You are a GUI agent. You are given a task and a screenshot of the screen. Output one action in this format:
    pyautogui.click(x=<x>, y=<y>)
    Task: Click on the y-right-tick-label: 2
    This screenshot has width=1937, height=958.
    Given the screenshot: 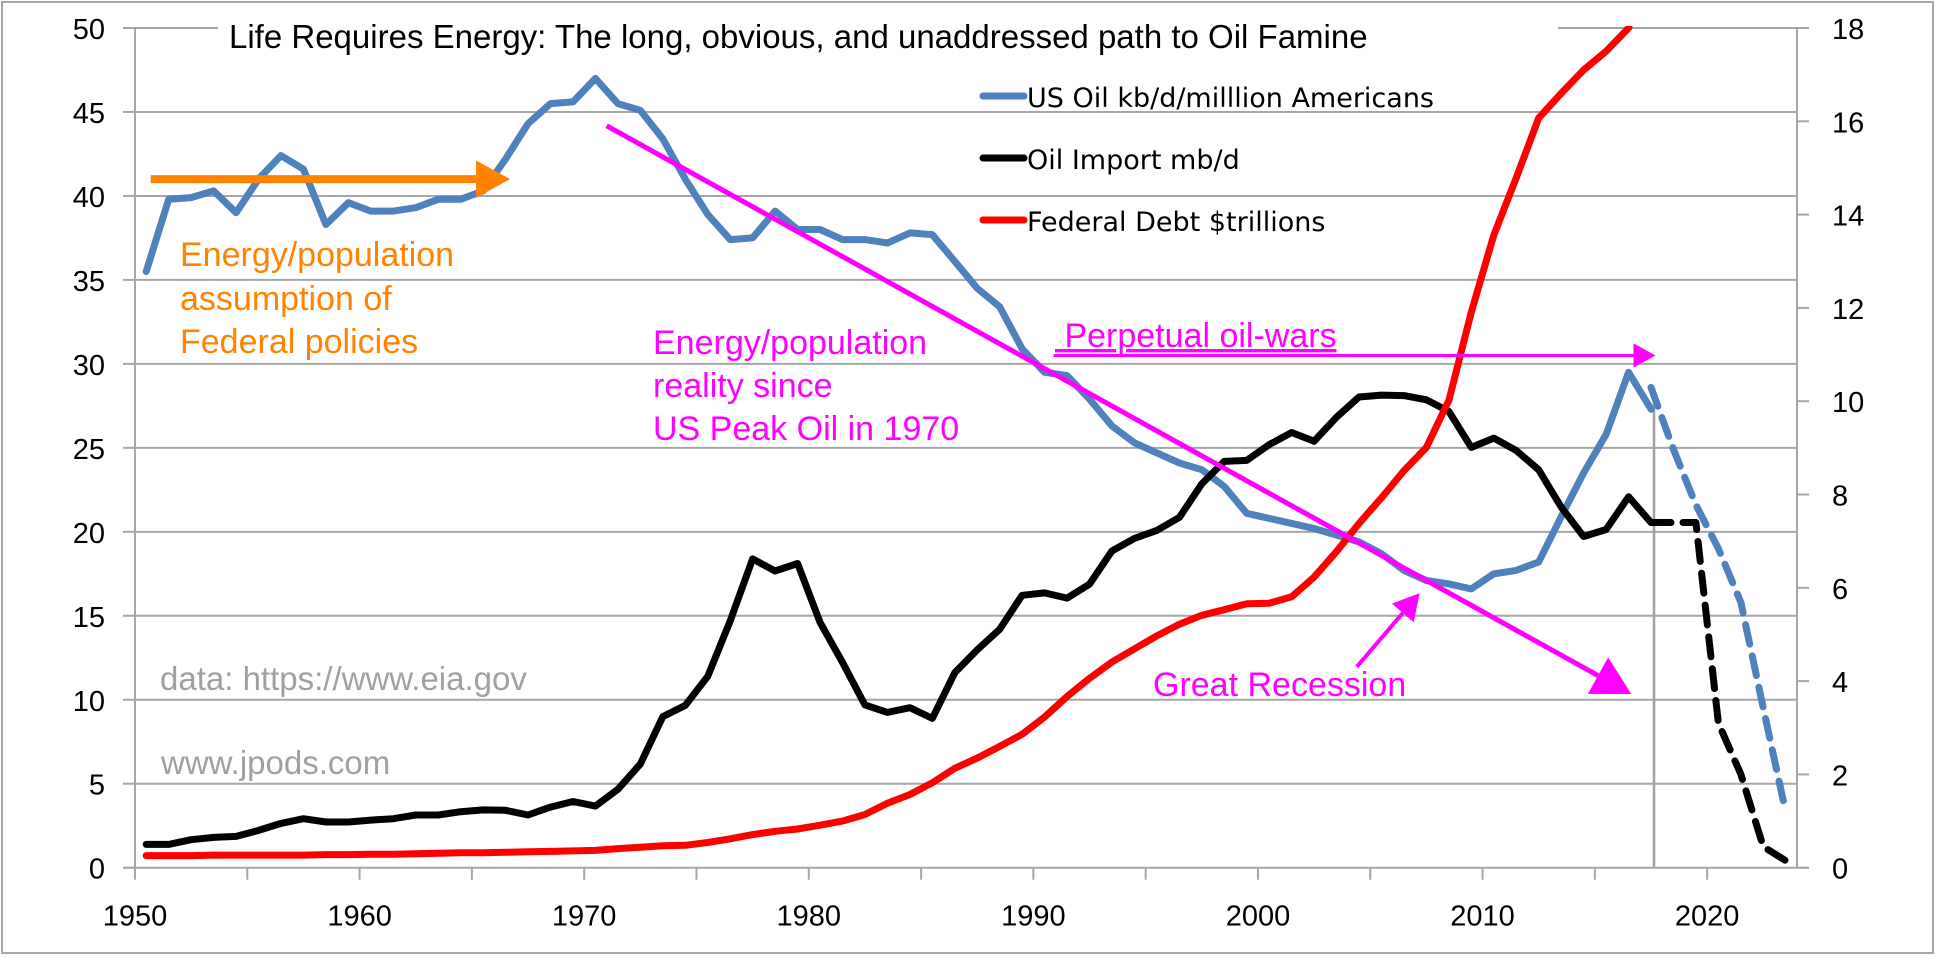 What is the action you would take?
    pyautogui.click(x=1840, y=776)
    